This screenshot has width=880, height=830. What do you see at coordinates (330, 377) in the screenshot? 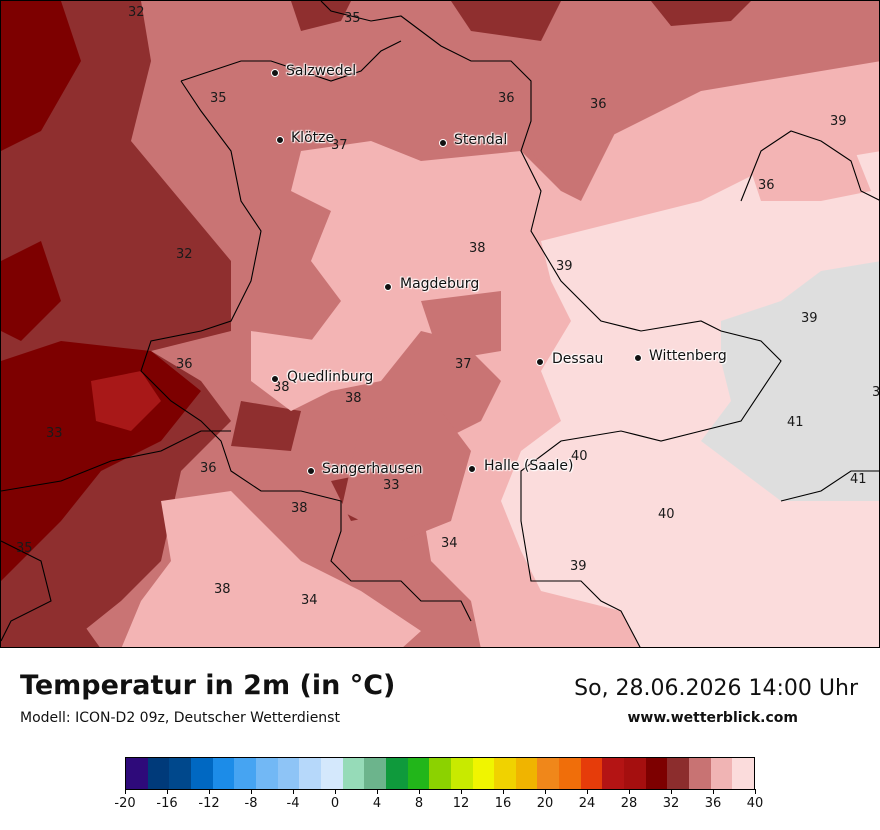
I see `city-label-quedlinburg: Quedlinburg` at bounding box center [330, 377].